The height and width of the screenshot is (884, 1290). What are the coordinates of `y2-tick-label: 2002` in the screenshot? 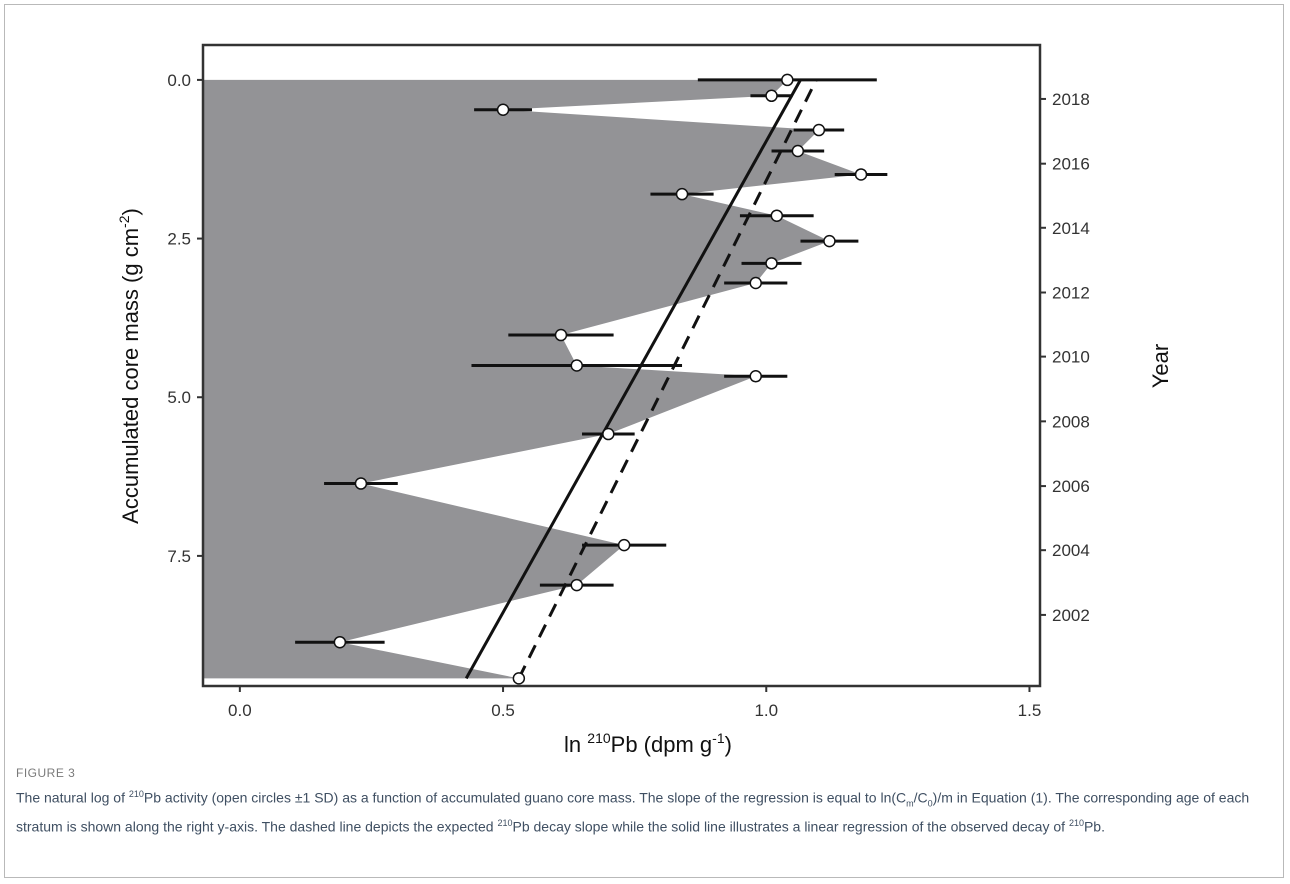 It's located at (1071, 615).